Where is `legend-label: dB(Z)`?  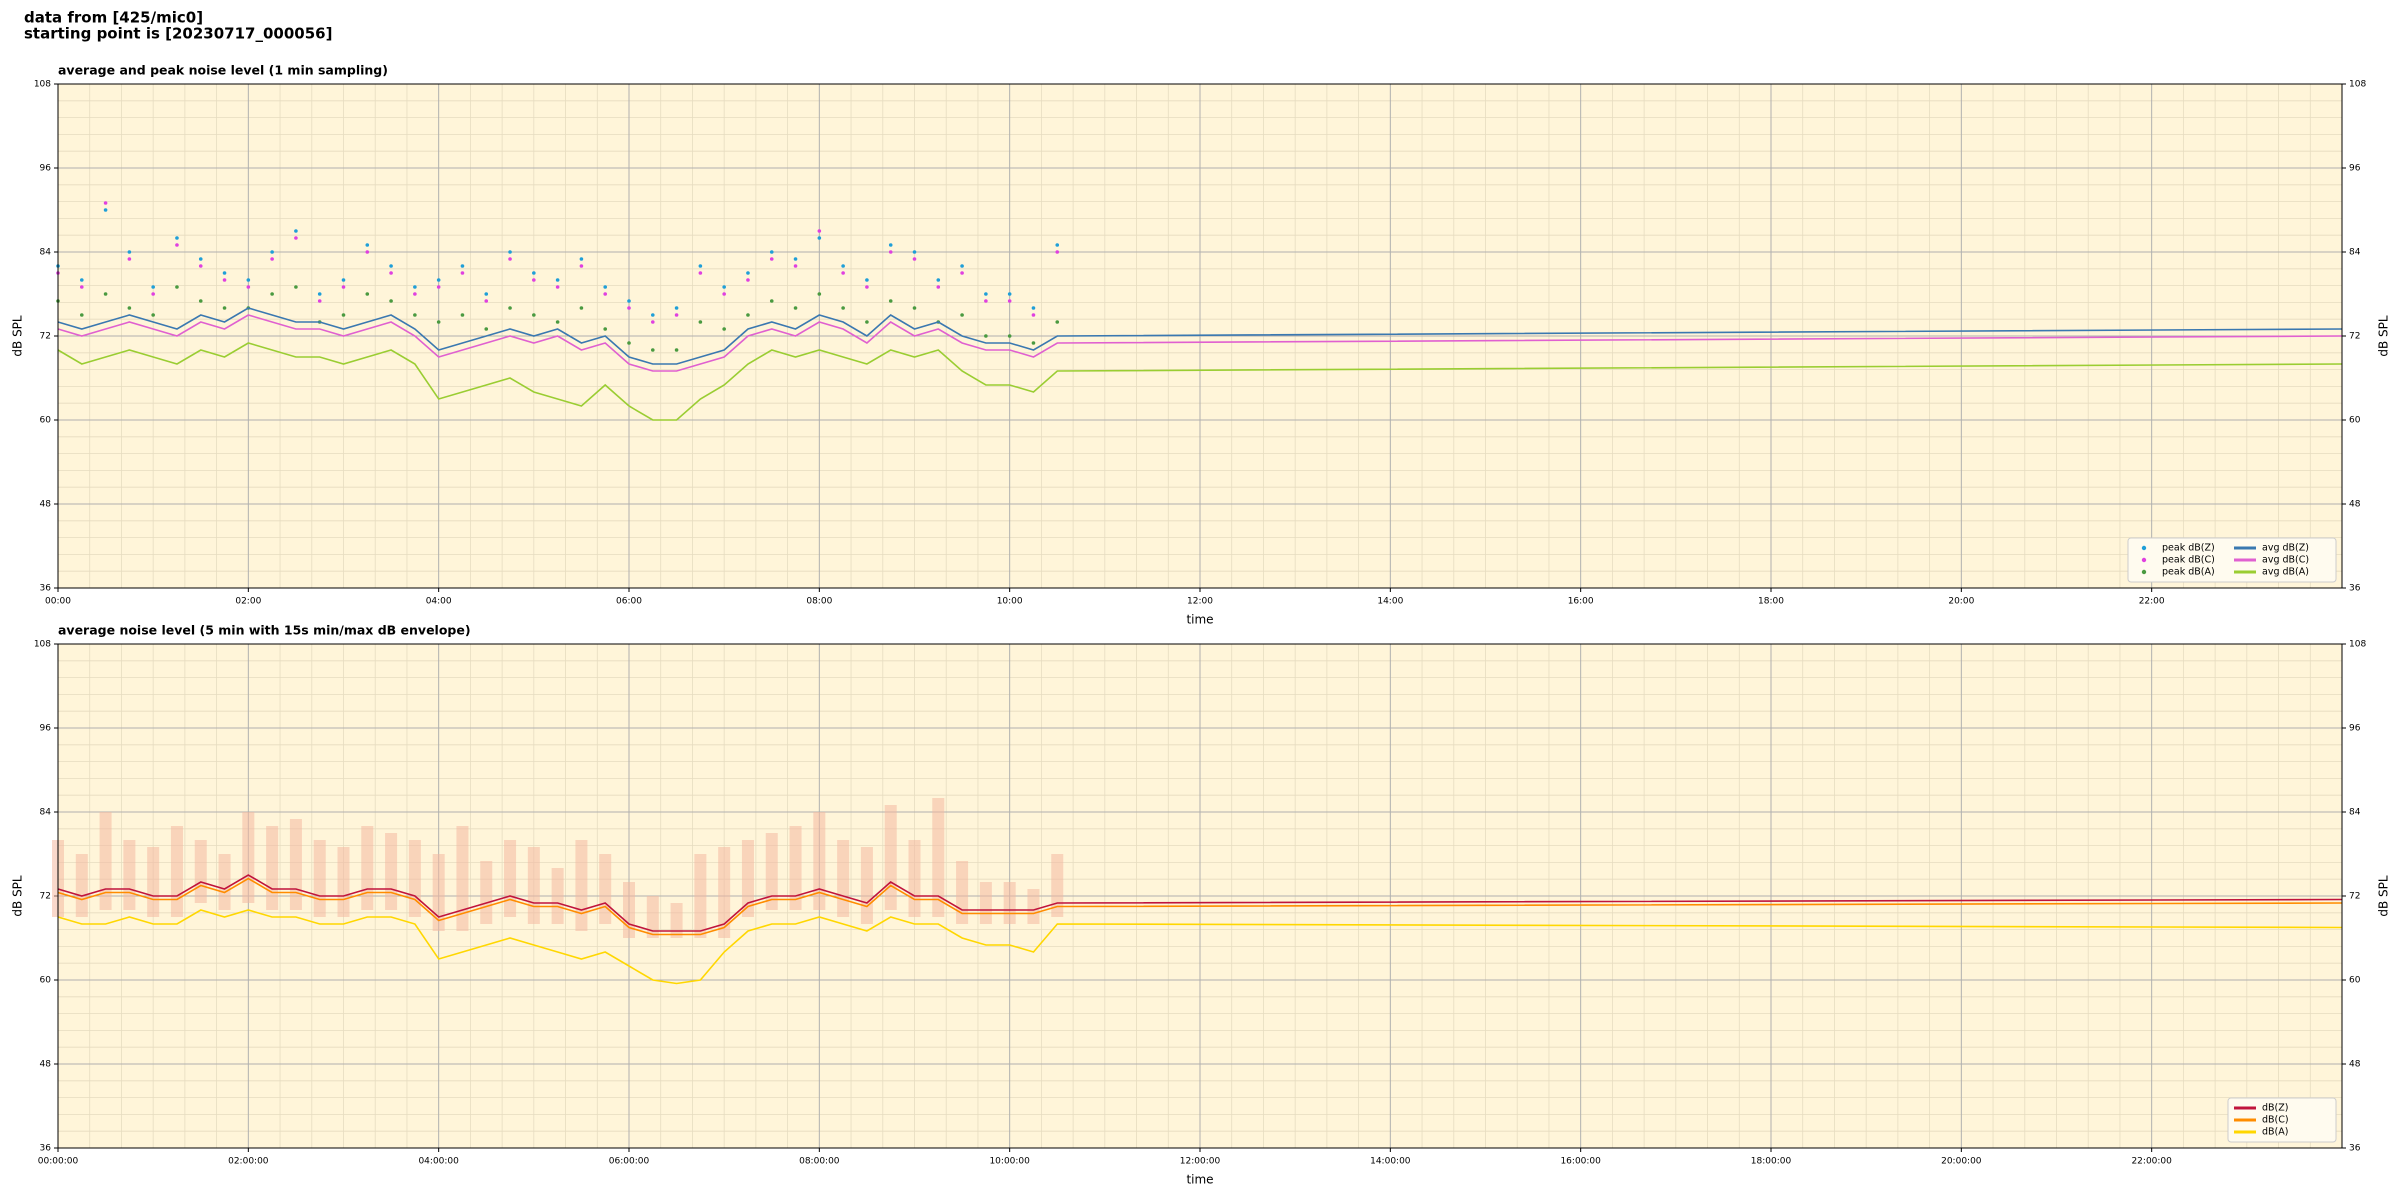 legend-label: dB(Z) is located at coordinates (2275, 1108).